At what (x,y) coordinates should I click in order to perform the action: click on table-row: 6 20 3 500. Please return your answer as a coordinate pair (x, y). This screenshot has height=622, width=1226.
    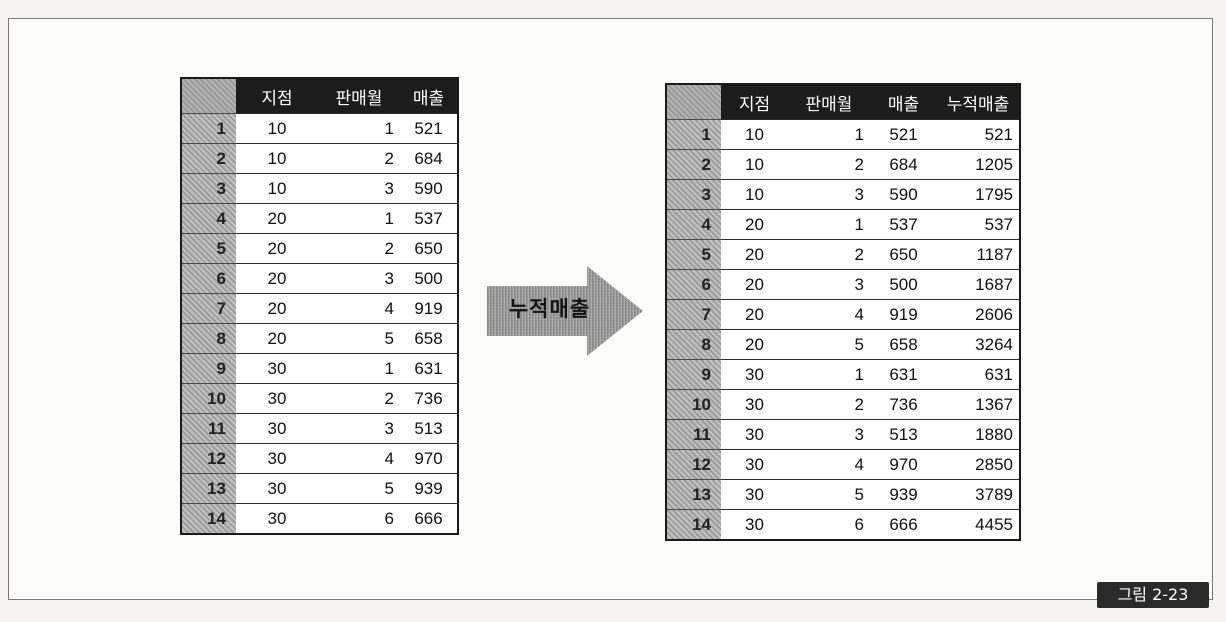
    Looking at the image, I should click on (319, 278).